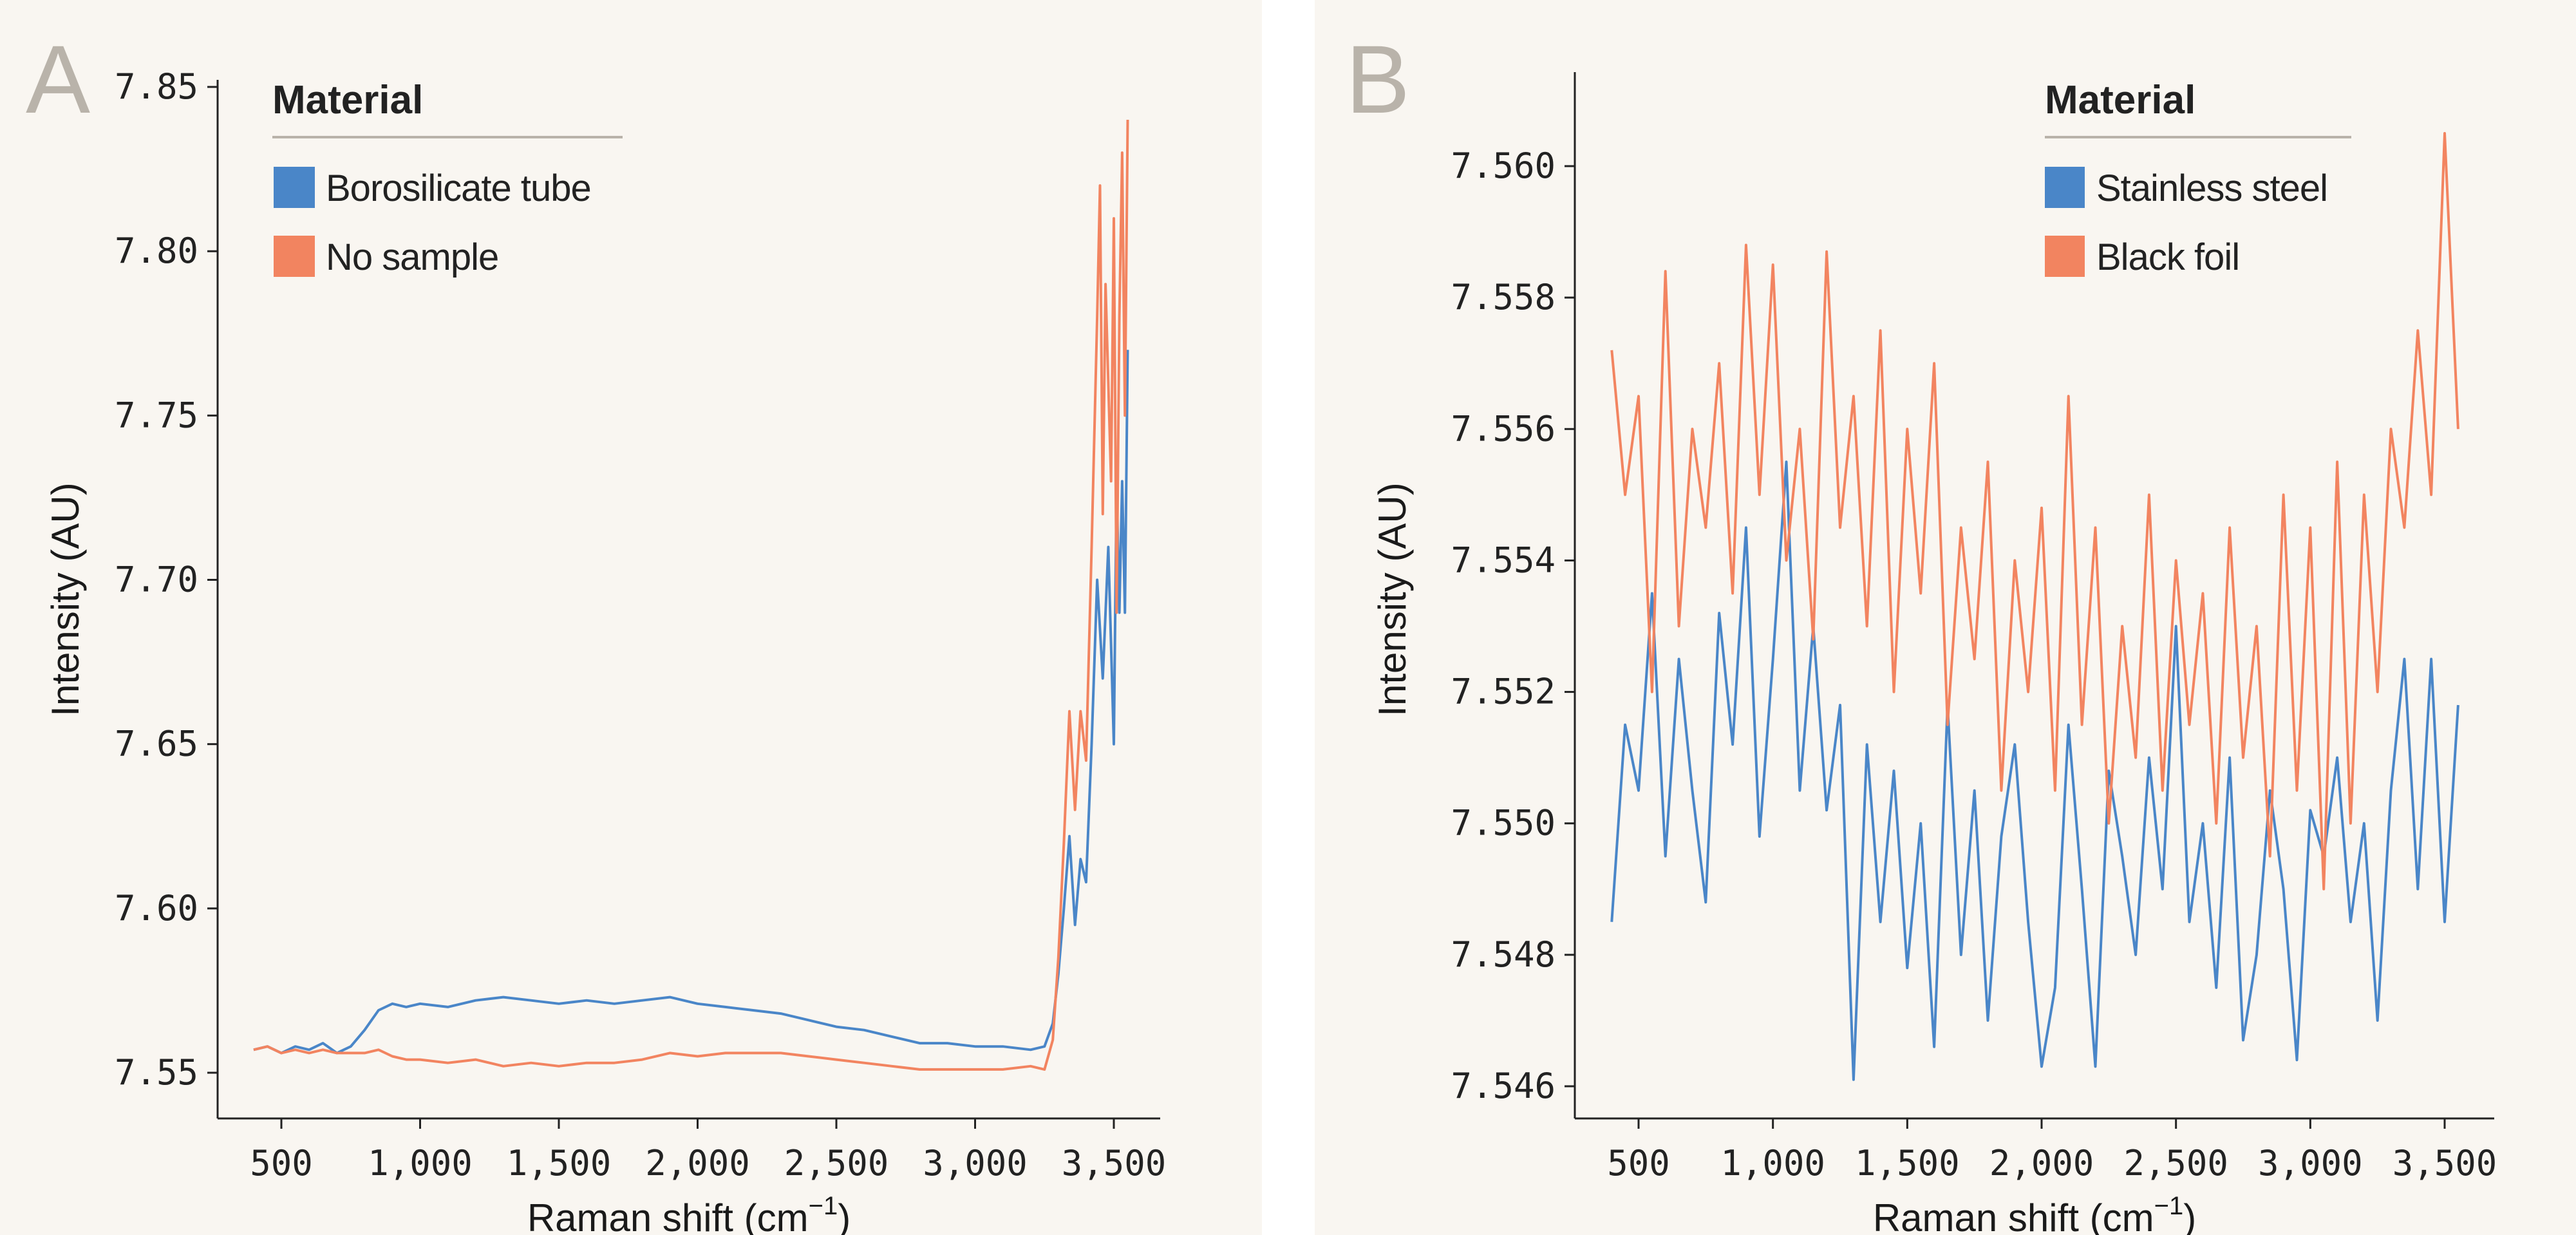 This screenshot has height=1235, width=2576. What do you see at coordinates (412, 257) in the screenshot?
I see `legend-label-no-sample: No sample` at bounding box center [412, 257].